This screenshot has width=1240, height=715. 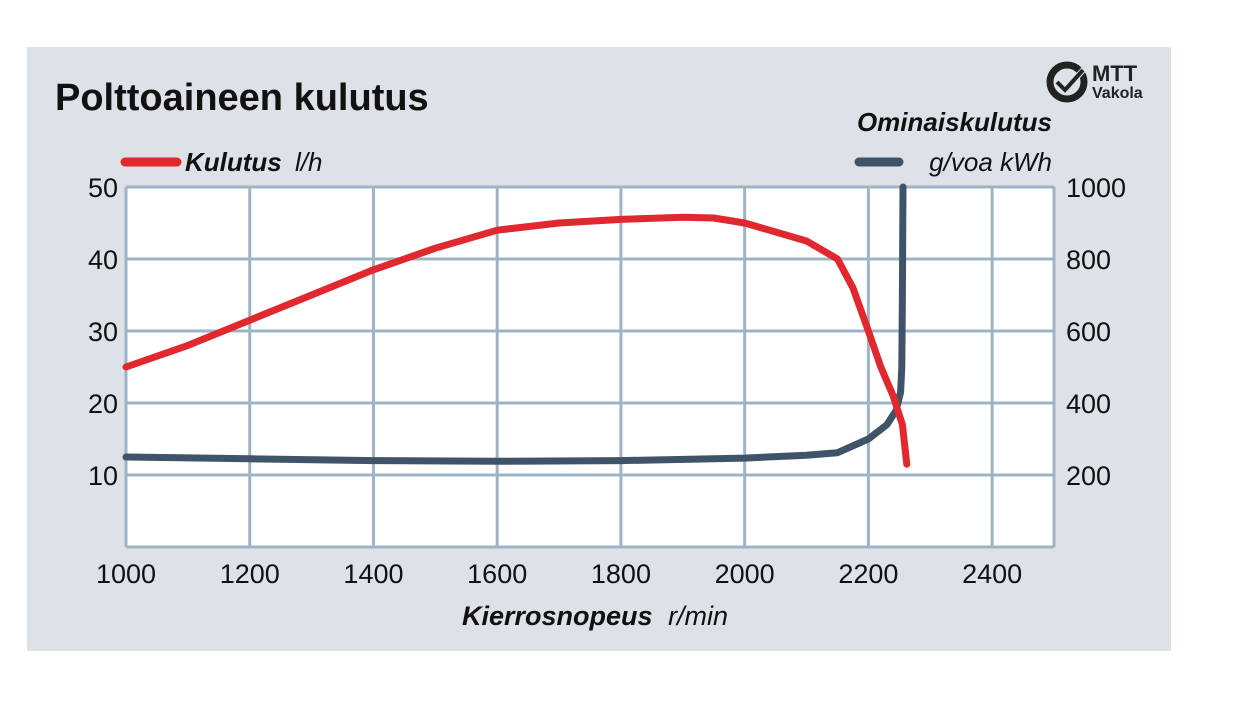 What do you see at coordinates (497, 574) in the screenshot?
I see `x-tick-1600: 1600` at bounding box center [497, 574].